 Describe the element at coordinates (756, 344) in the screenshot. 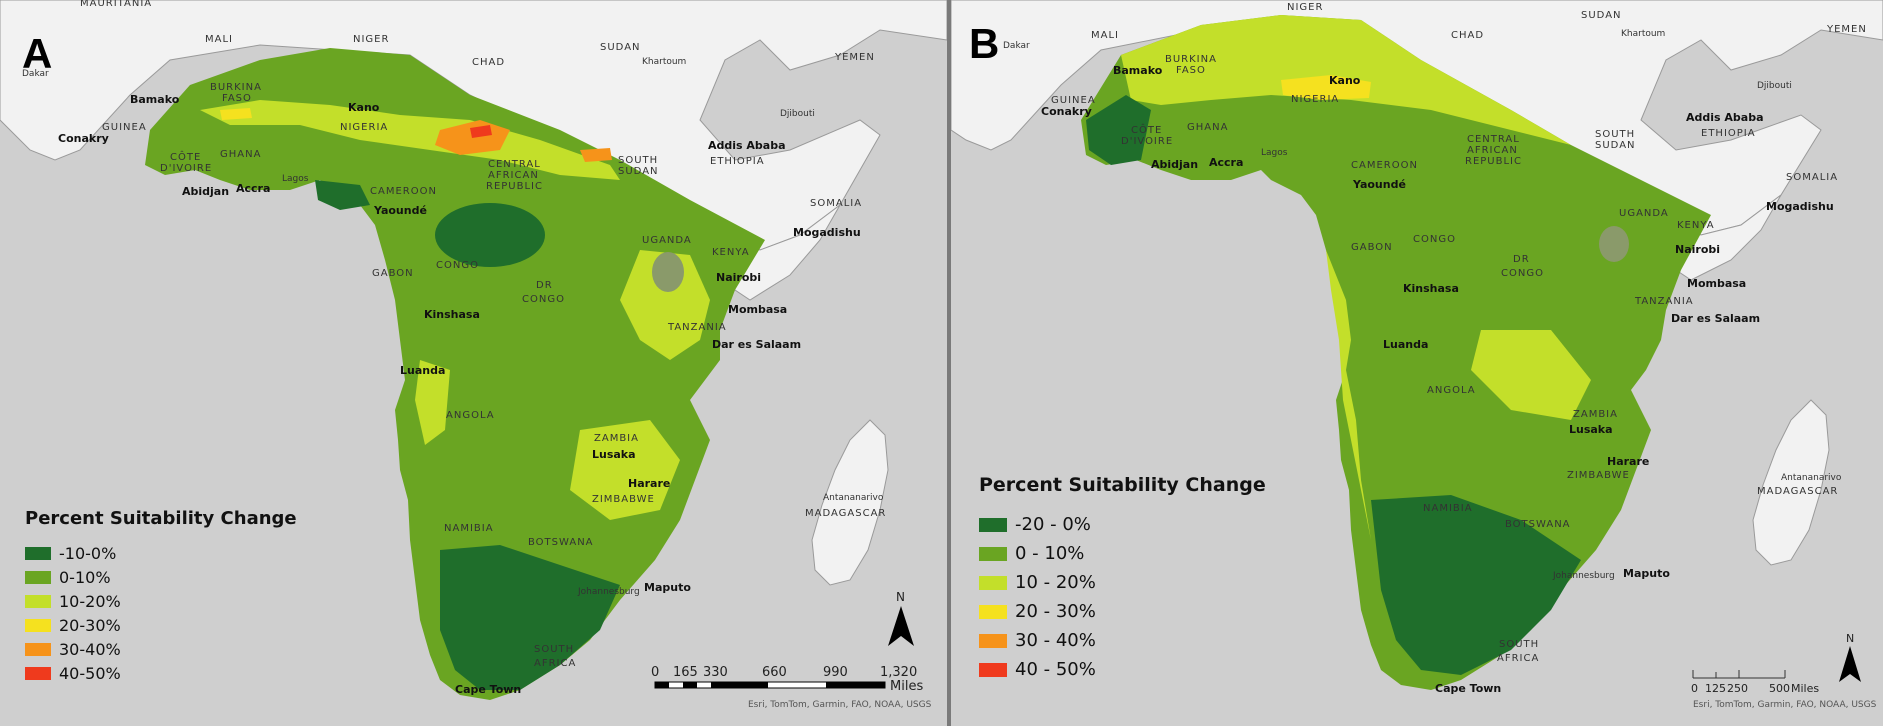

I see `city-label: Dar es Salaam` at that location.